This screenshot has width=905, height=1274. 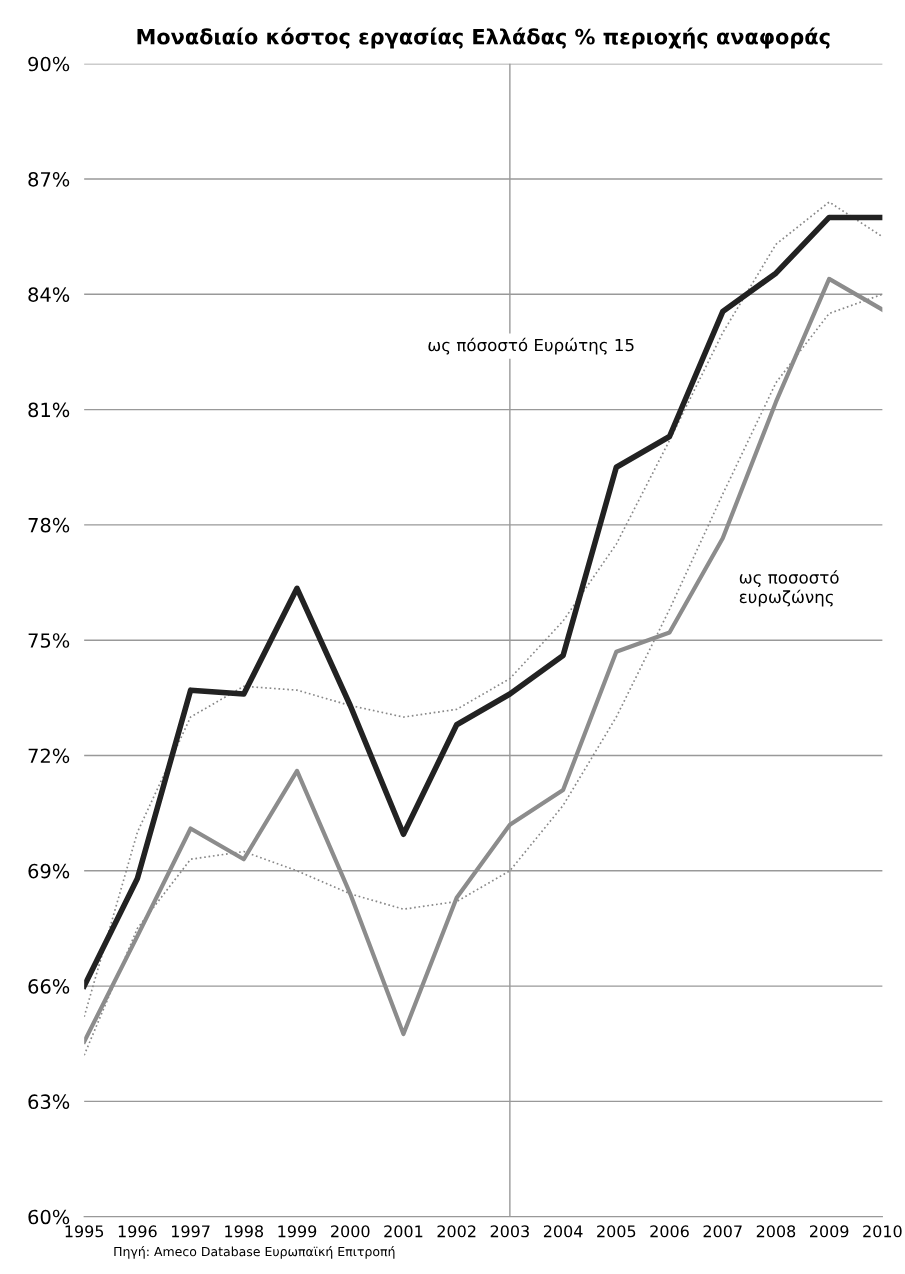 I want to click on x-tick-label: 1998, so click(x=244, y=1231).